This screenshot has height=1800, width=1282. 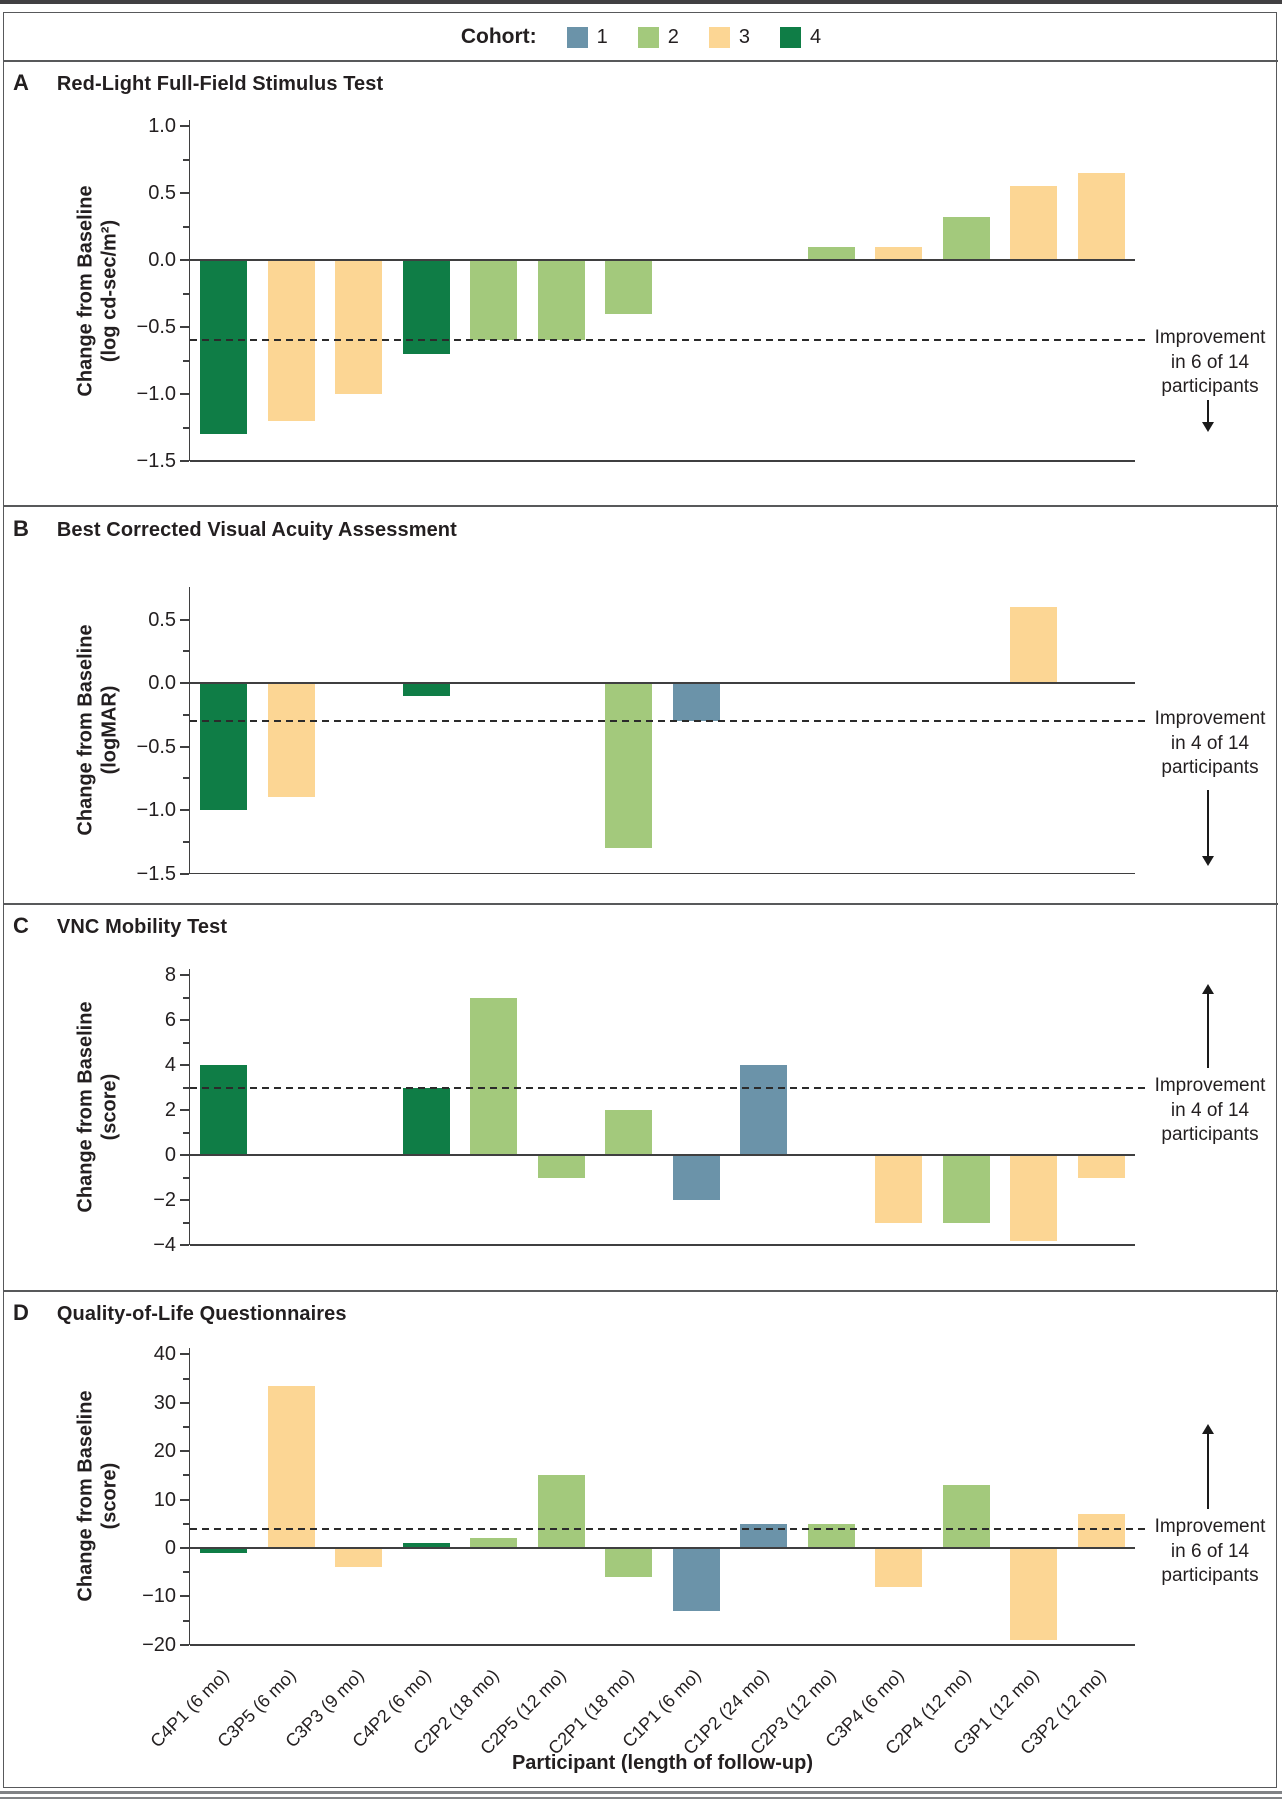 What do you see at coordinates (641, 1792) in the screenshot?
I see `bottom-rule` at bounding box center [641, 1792].